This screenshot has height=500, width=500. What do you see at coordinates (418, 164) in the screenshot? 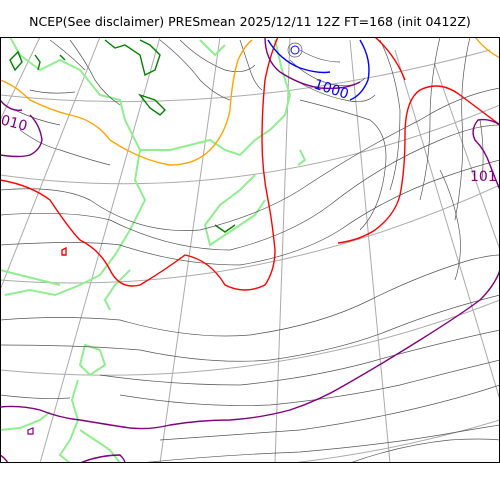
I see `isobar-1005-right` at bounding box center [418, 164].